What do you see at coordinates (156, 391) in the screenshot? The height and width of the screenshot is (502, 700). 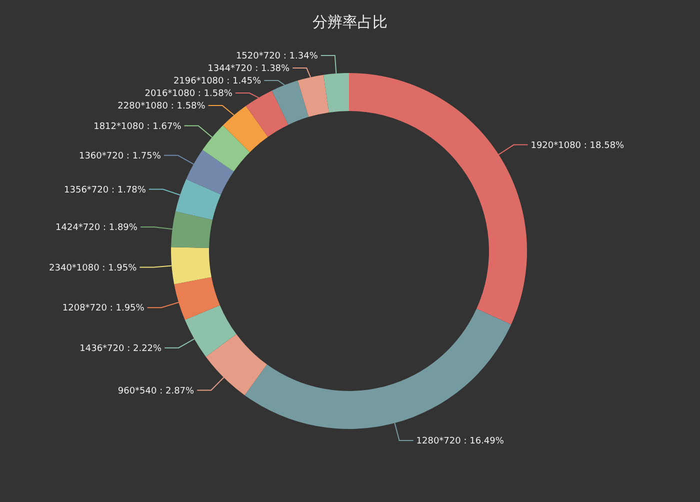 I see `slice-label: 960*540 : 2.87%` at bounding box center [156, 391].